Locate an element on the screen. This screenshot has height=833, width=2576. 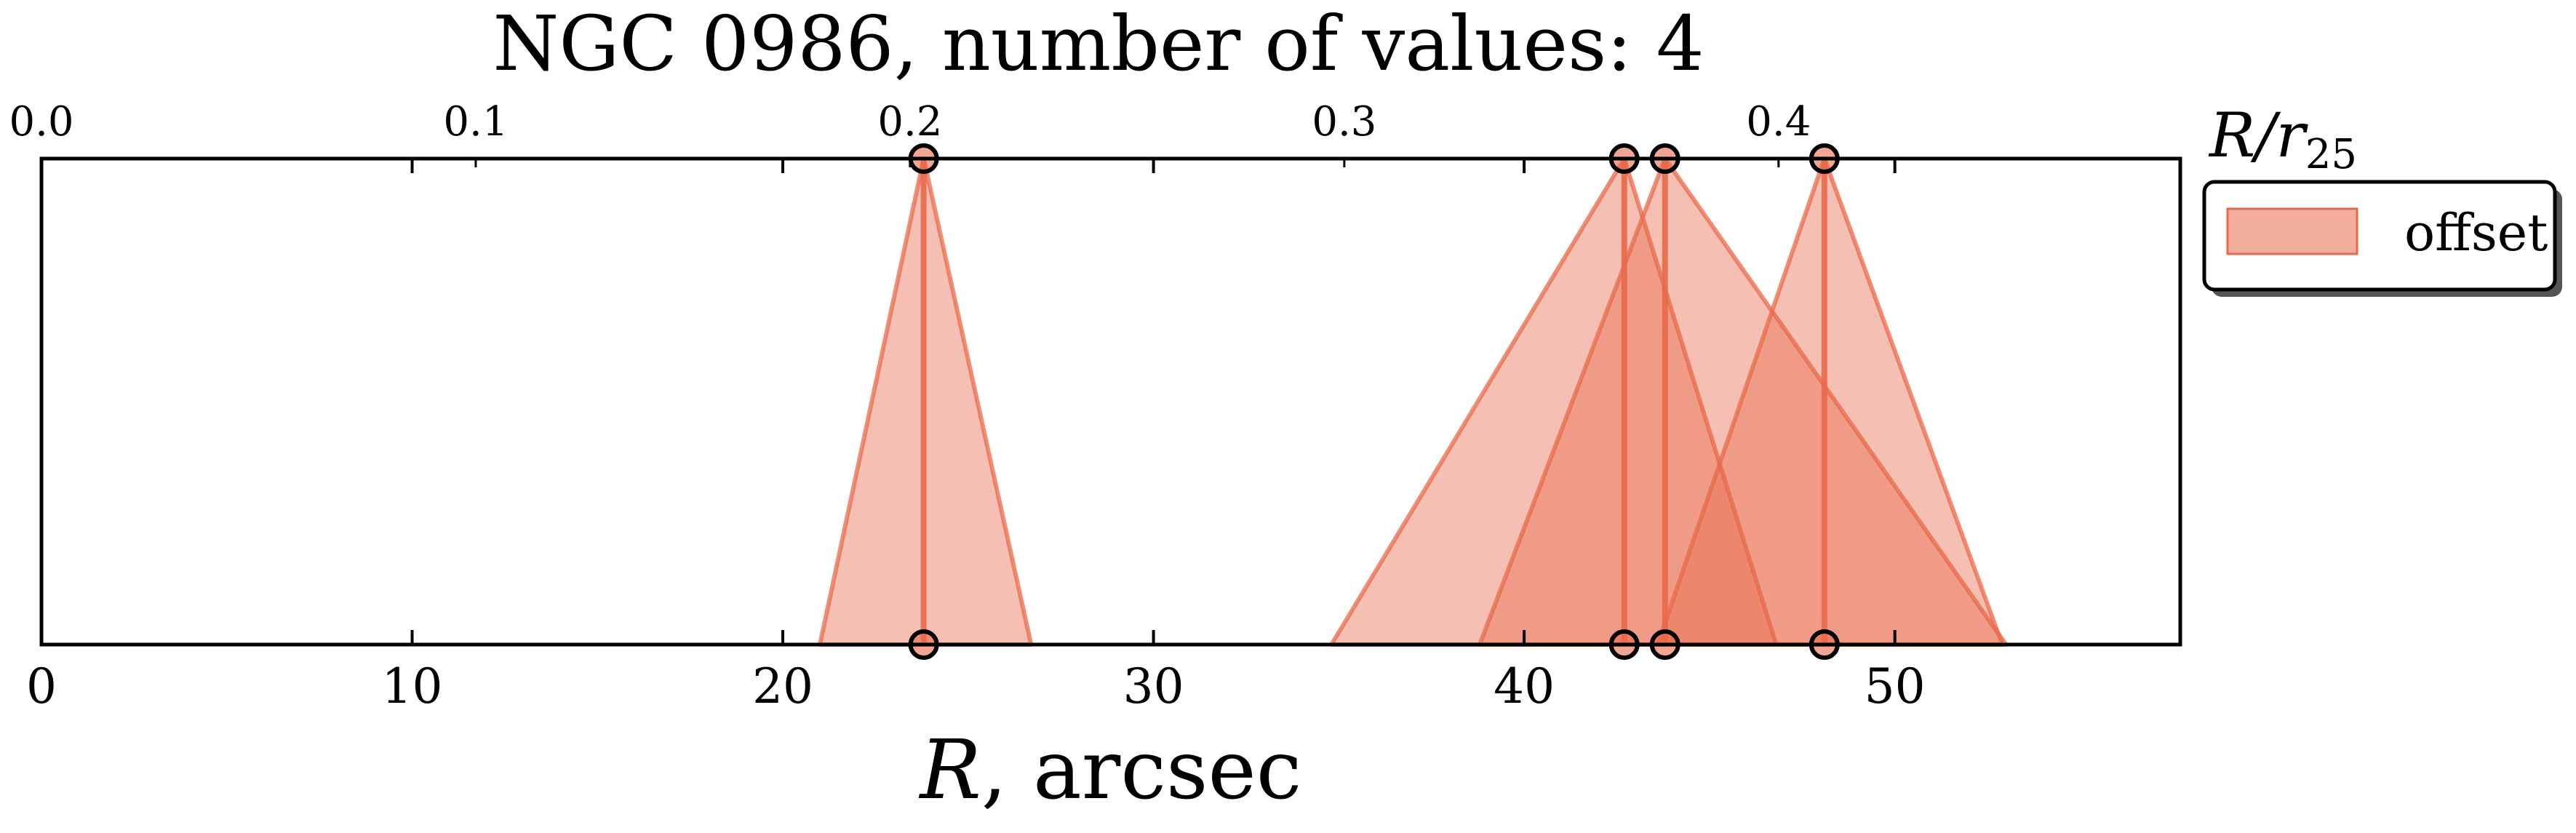
top-tick-label: 0.1 is located at coordinates (475, 122).